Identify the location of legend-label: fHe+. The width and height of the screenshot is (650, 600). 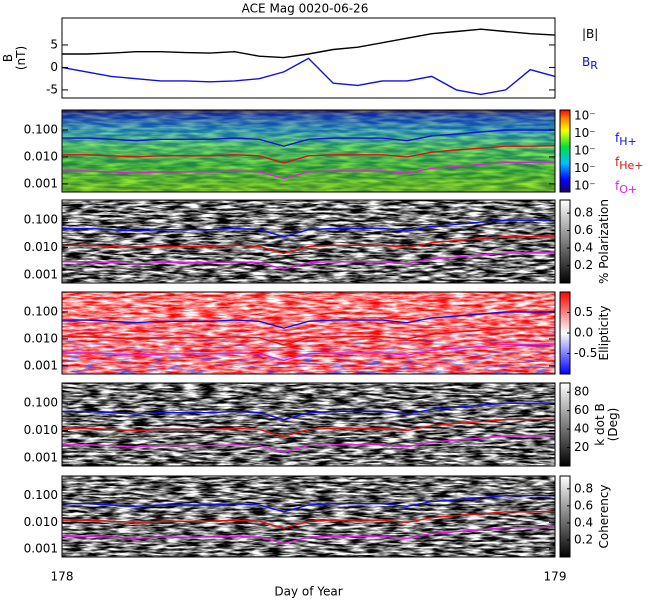
(629, 164).